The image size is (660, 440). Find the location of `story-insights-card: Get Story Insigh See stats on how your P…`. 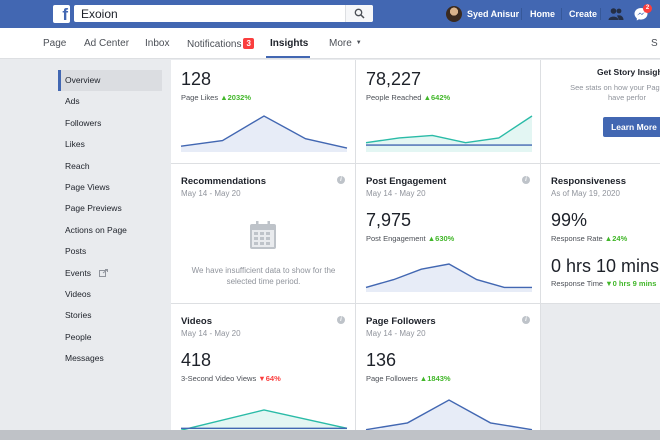

story-insights-card: Get Story Insigh See stats on how your P… is located at coordinates (600, 112).